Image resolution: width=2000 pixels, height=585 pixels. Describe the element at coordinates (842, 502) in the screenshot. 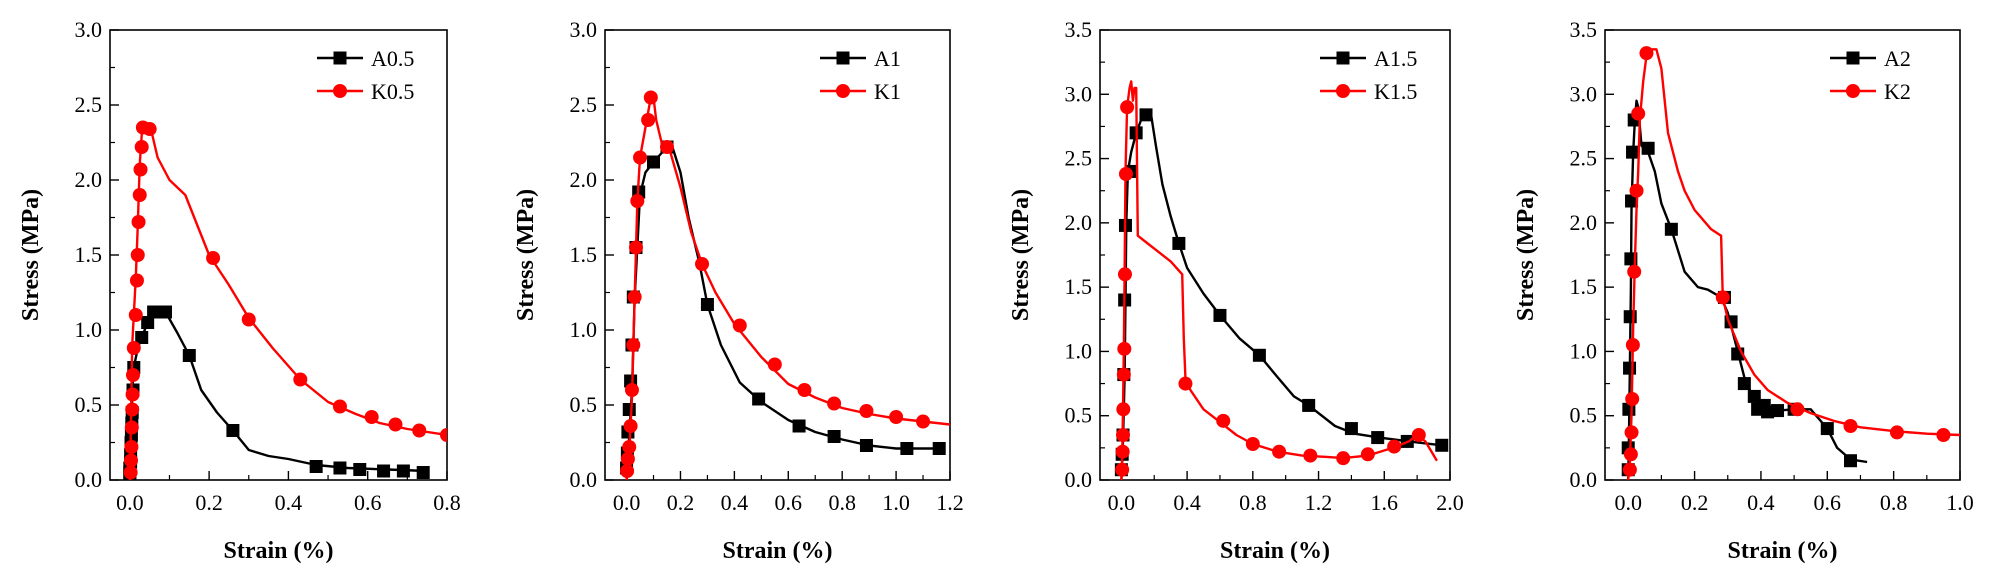

I see `x-tick-label: 0.8` at that location.